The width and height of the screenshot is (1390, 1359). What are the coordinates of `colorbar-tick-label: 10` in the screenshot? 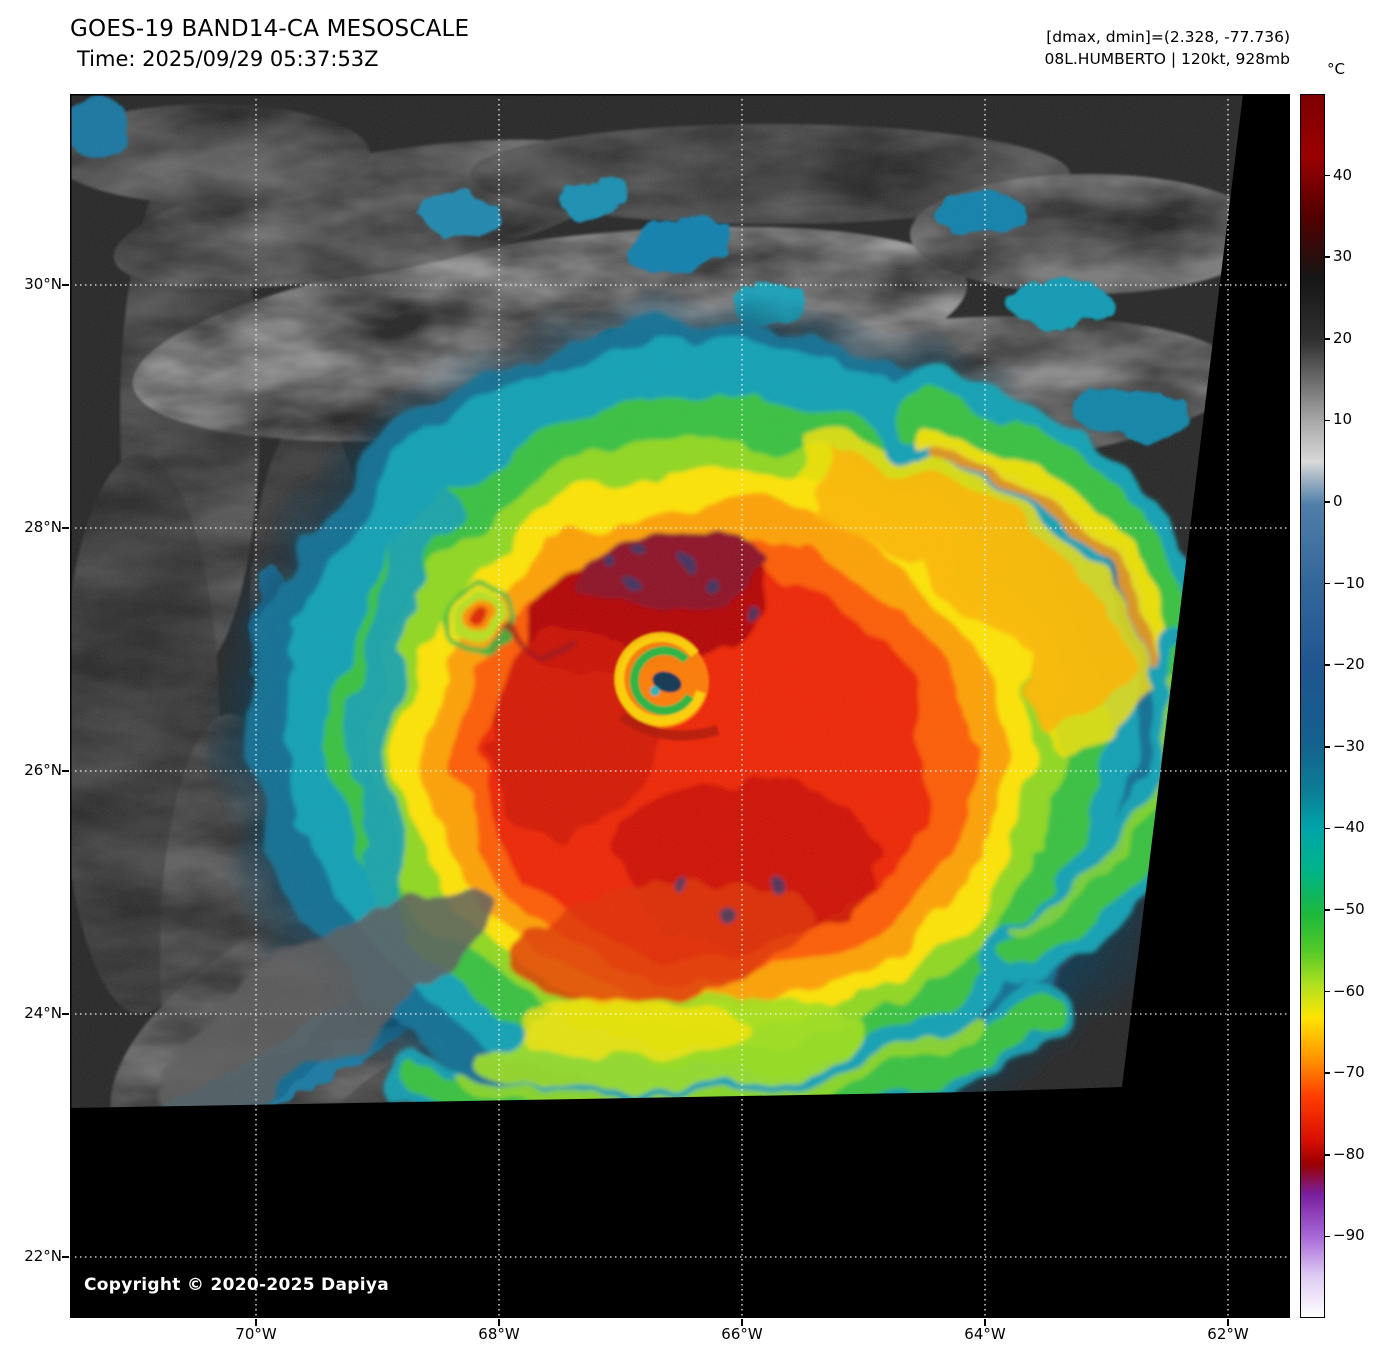 It's located at (1343, 419).